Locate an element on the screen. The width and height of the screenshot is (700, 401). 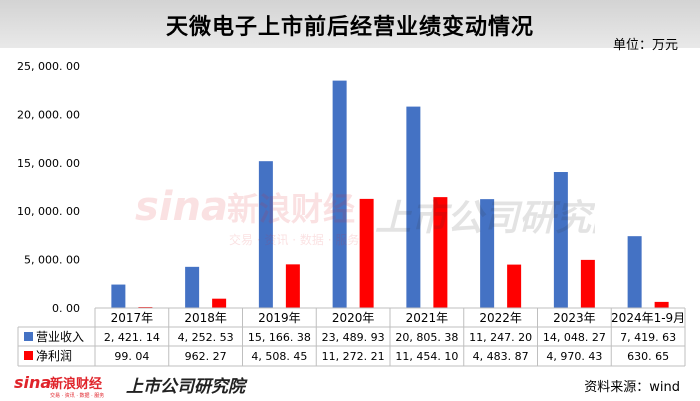
y-tick-label: 5, 000. 00 is located at coordinates (52, 260).